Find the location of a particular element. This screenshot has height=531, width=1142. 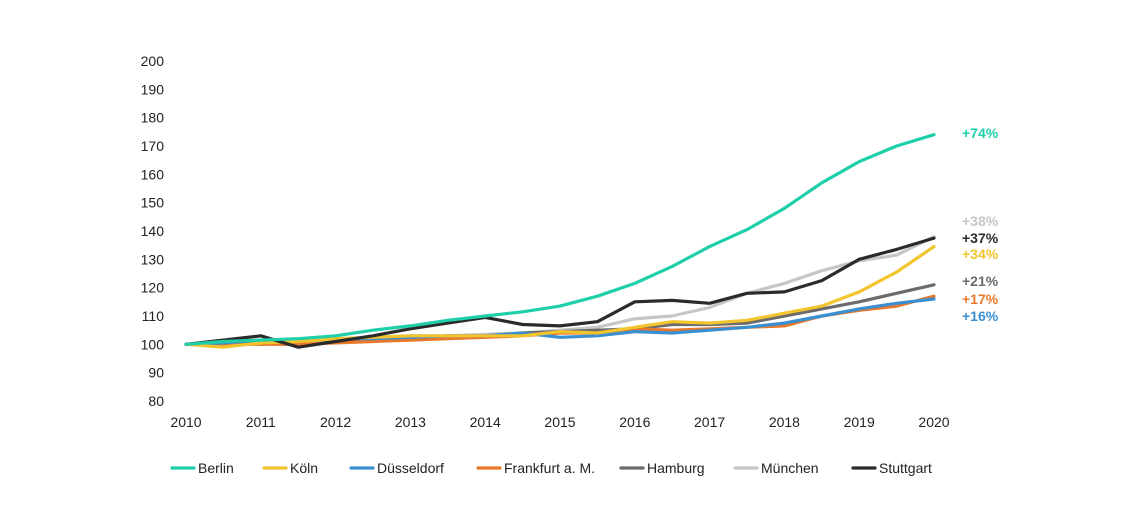

legend-label: Stuttgart is located at coordinates (905, 468).